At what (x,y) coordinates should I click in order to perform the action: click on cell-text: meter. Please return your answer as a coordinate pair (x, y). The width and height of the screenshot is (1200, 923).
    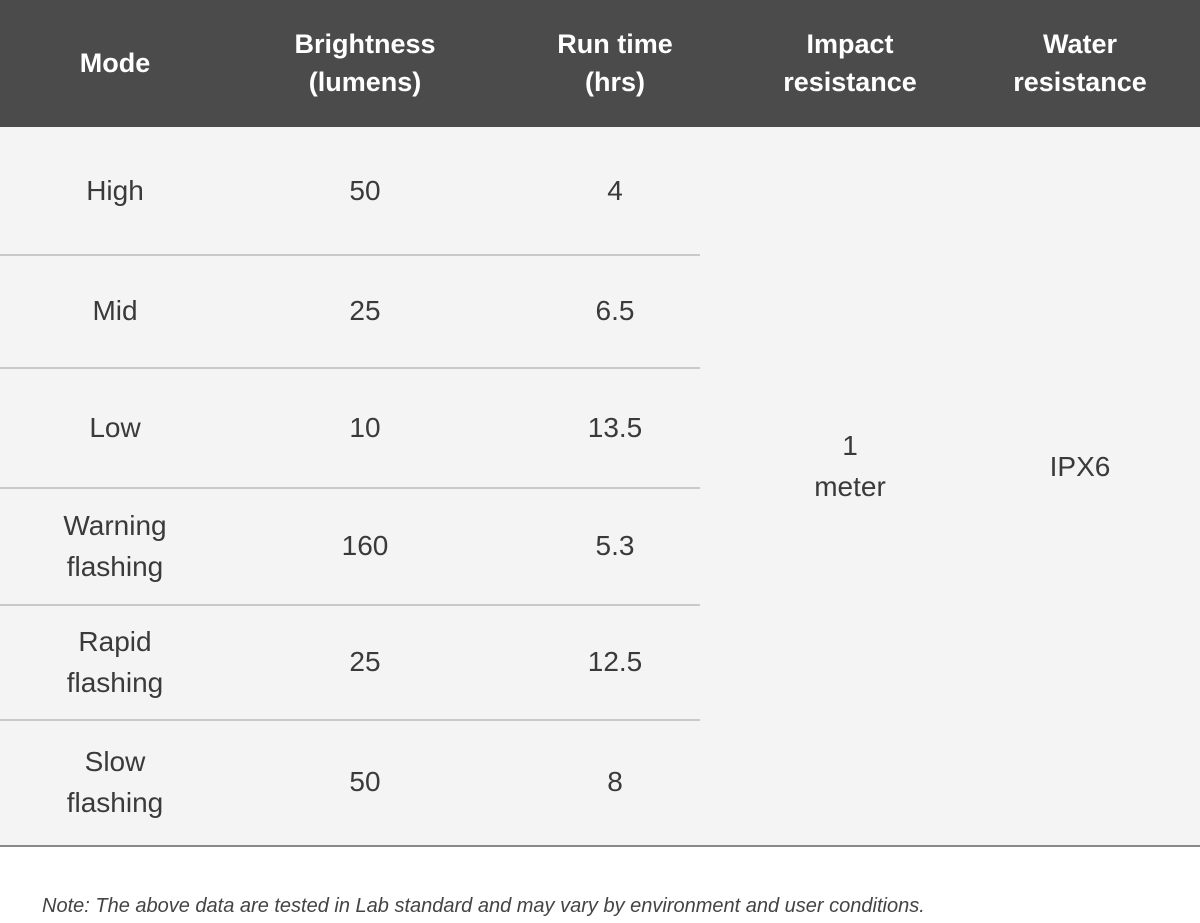
    Looking at the image, I should click on (850, 486).